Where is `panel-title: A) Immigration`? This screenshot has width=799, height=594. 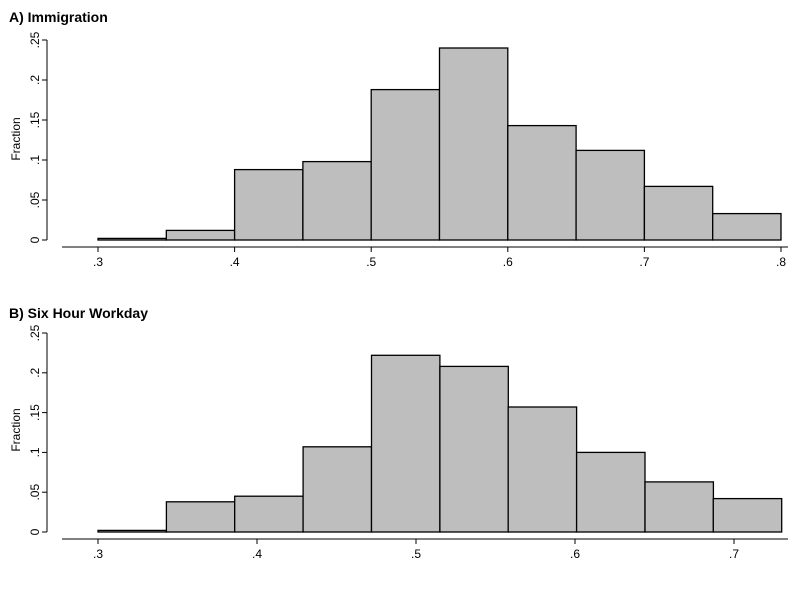
panel-title: A) Immigration is located at coordinates (58, 17).